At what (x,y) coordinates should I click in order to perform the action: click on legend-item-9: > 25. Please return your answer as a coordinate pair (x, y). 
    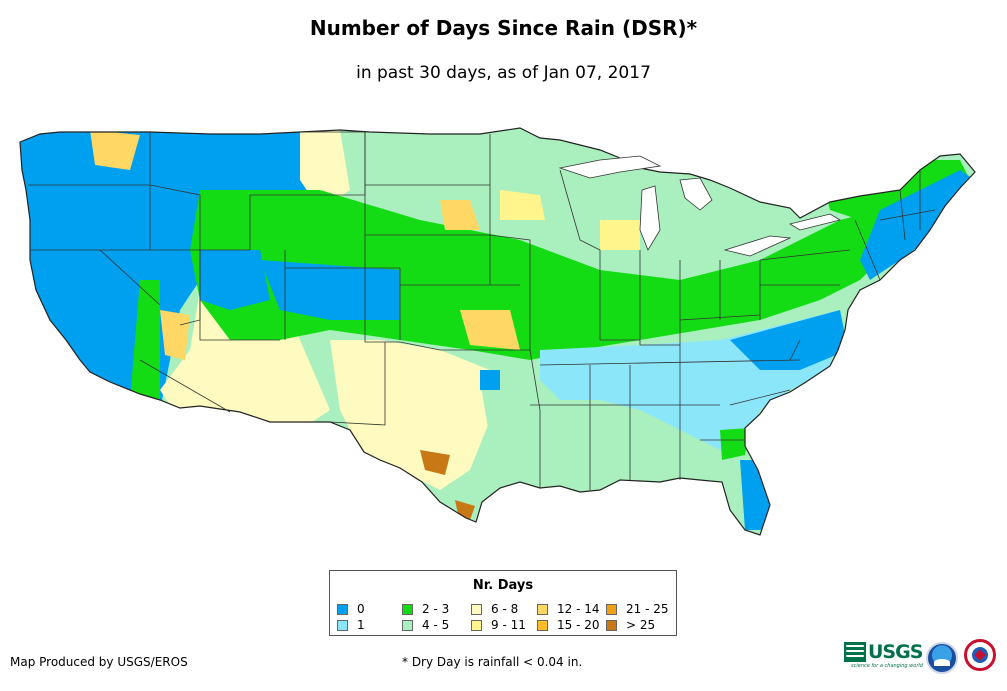
    Looking at the image, I should click on (630, 625).